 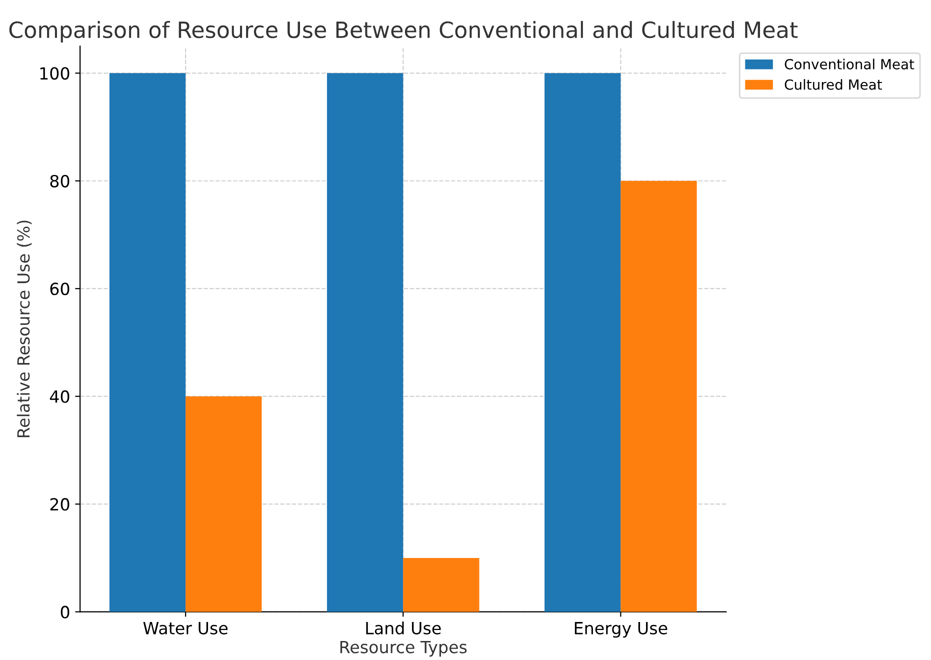 I want to click on x-tick-label: Energy Use, so click(x=621, y=630).